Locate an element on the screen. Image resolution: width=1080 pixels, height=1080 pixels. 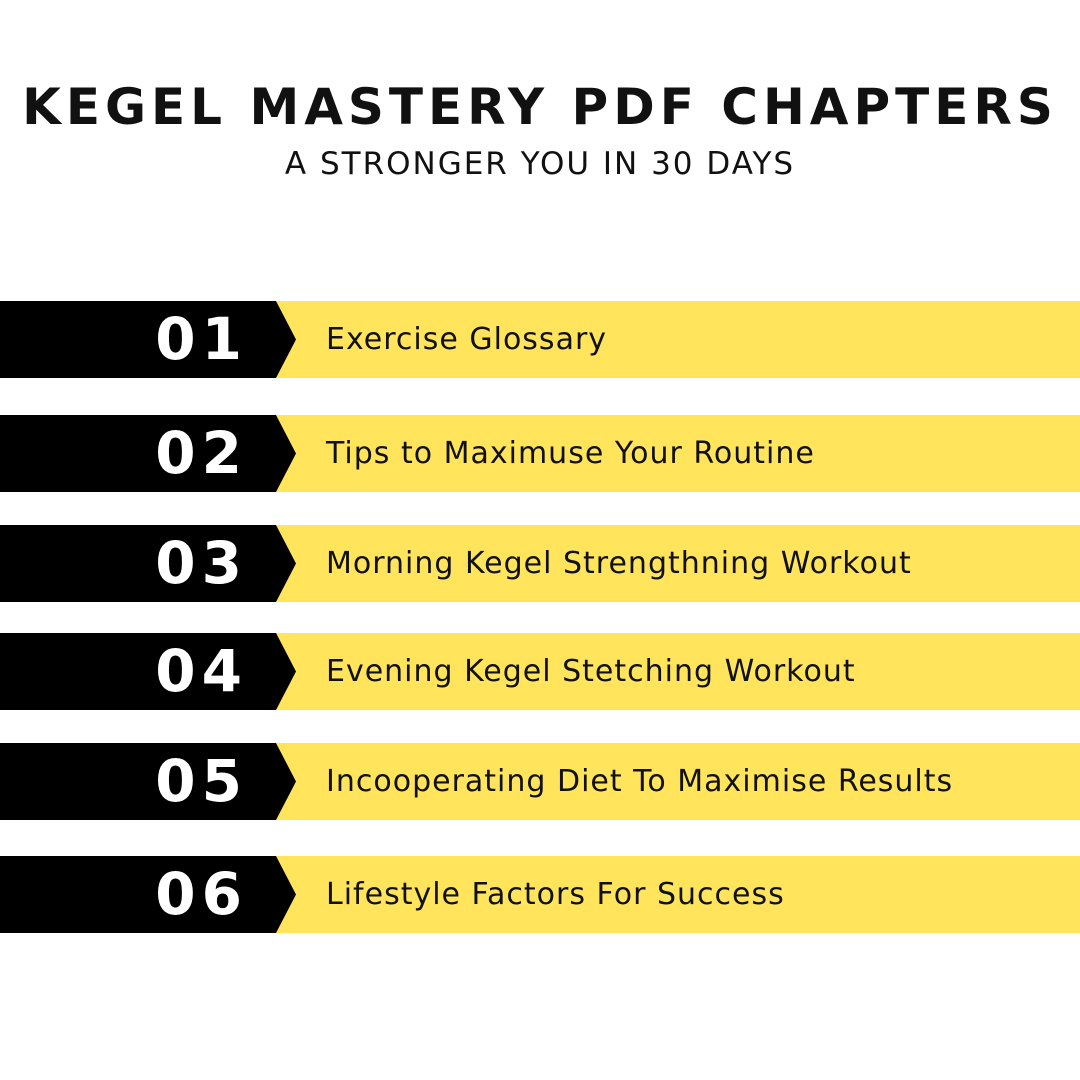
chapter-number: 02 is located at coordinates (201, 453).